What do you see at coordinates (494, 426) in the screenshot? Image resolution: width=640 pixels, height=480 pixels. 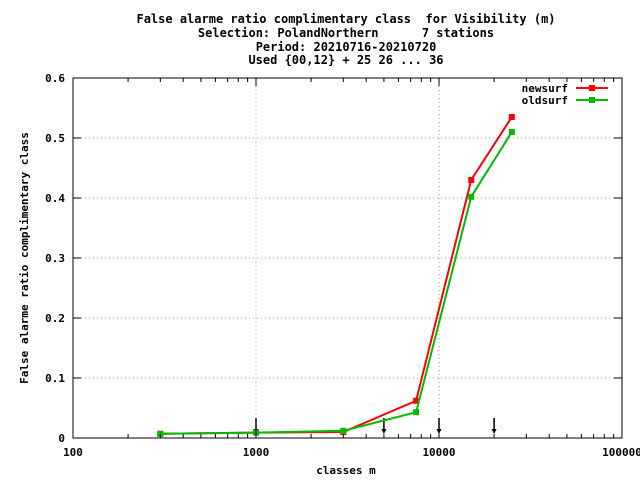 I see `arrow-marker` at bounding box center [494, 426].